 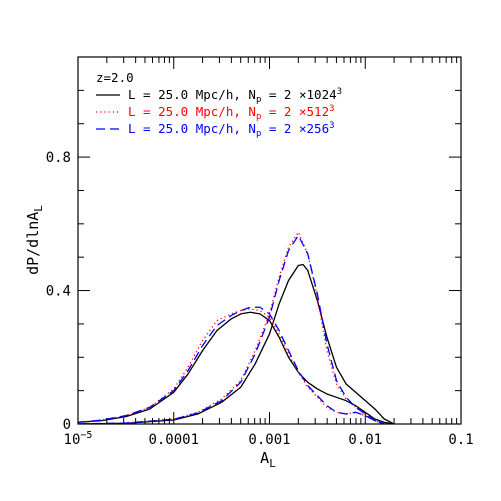 What do you see at coordinates (460, 440) in the screenshot?
I see `x-tick-label: 0.1` at bounding box center [460, 440].